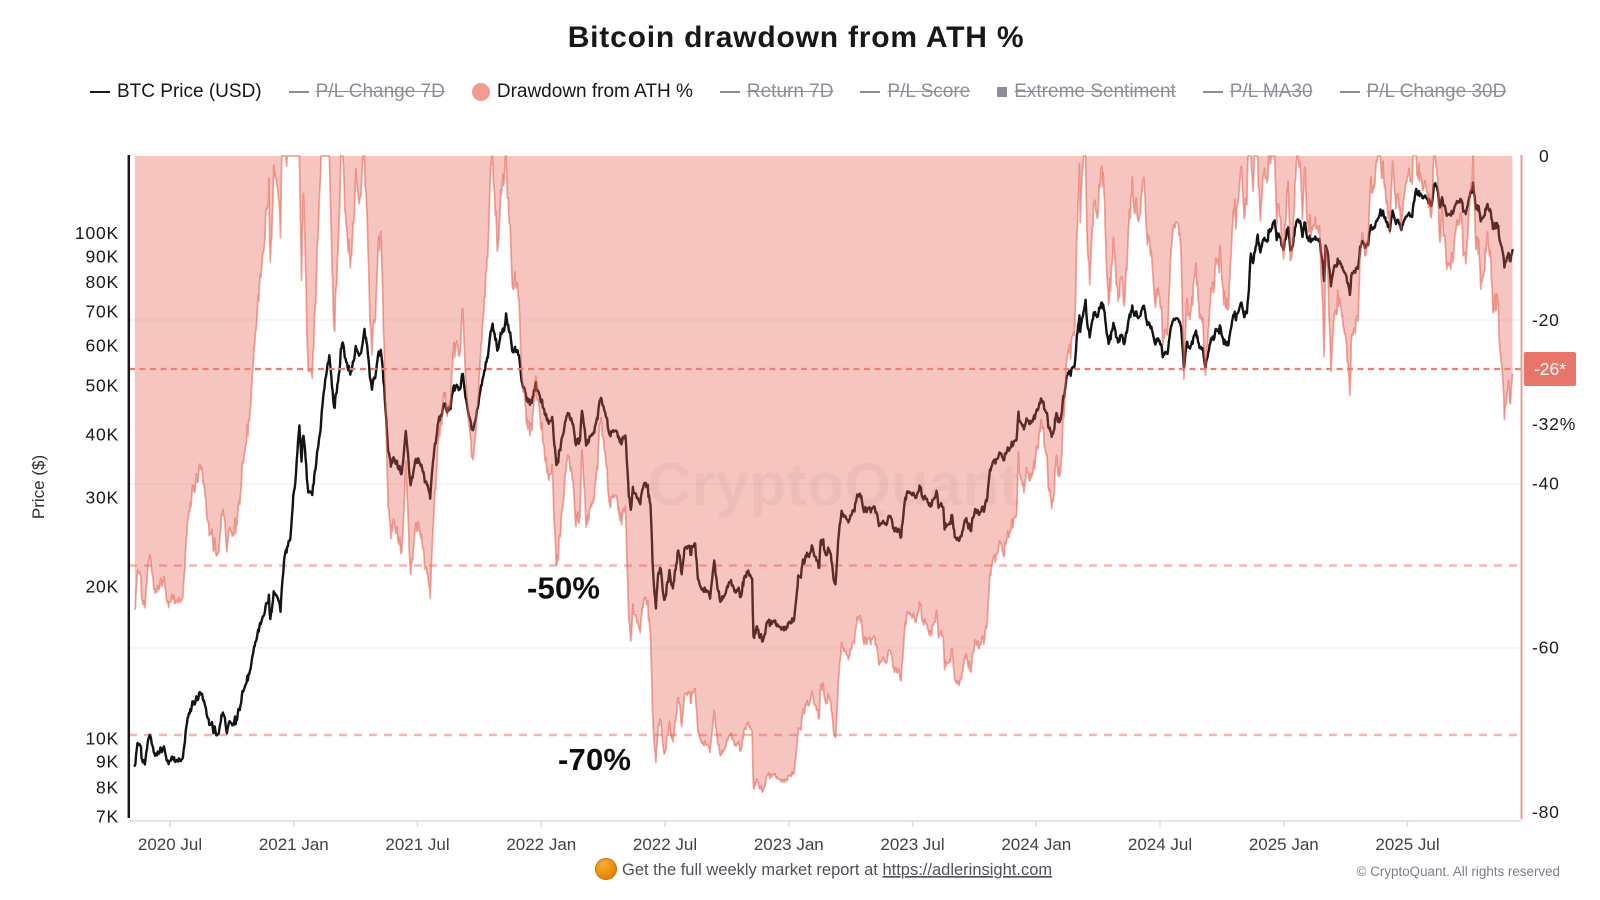 Image resolution: width=1600 pixels, height=900 pixels. I want to click on svg-text: 40K, so click(102, 434).